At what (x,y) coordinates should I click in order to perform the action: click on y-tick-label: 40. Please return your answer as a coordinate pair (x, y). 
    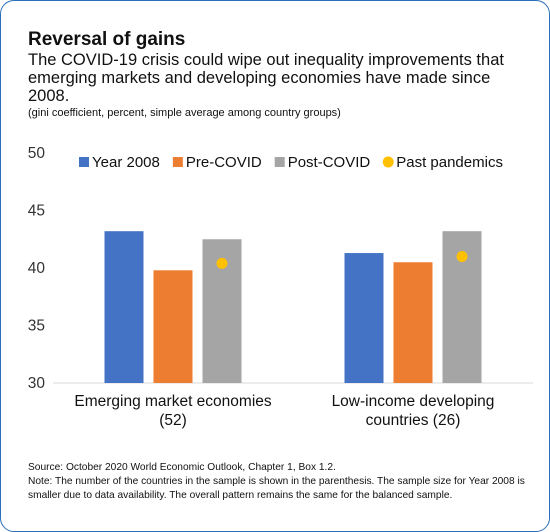
    Looking at the image, I should click on (37, 268).